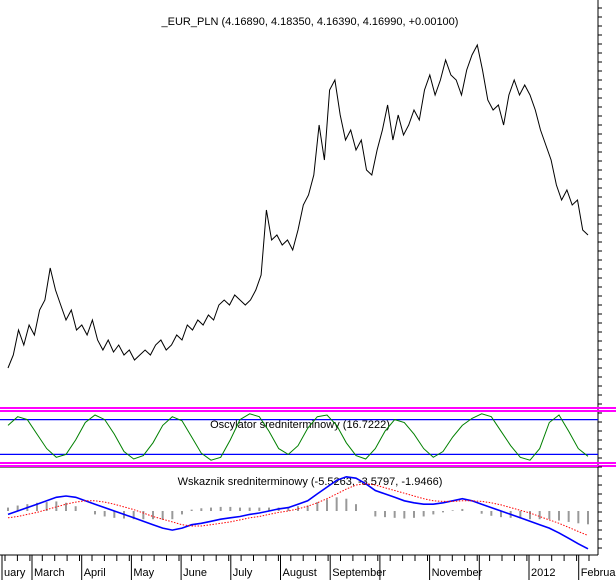 This screenshot has width=616, height=582. Describe the element at coordinates (243, 573) in the screenshot. I see `x-tick-label: July` at that location.